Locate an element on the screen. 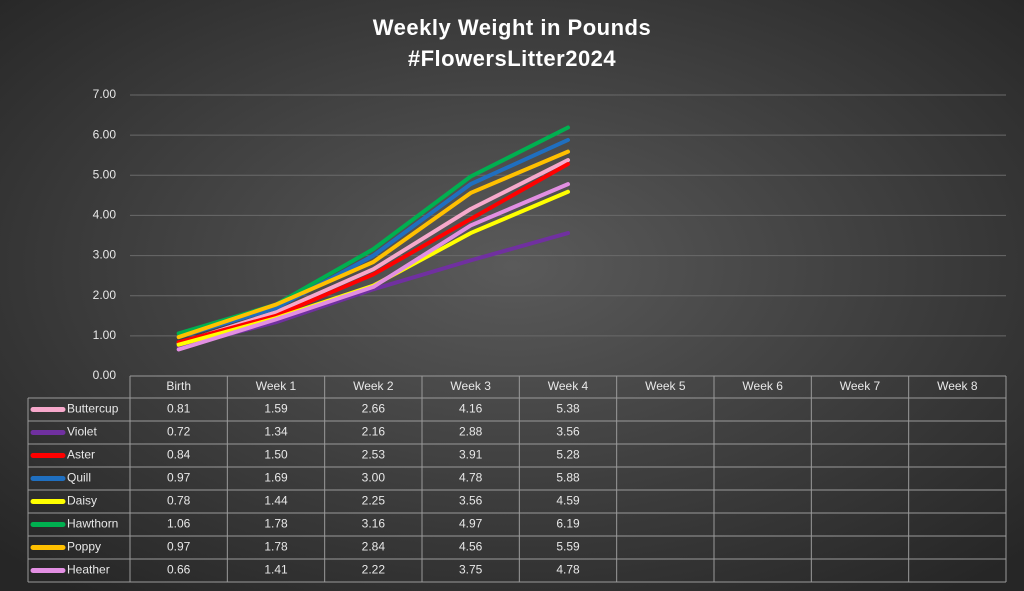 The width and height of the screenshot is (1024, 591). table-value: 1.59 is located at coordinates (276, 409).